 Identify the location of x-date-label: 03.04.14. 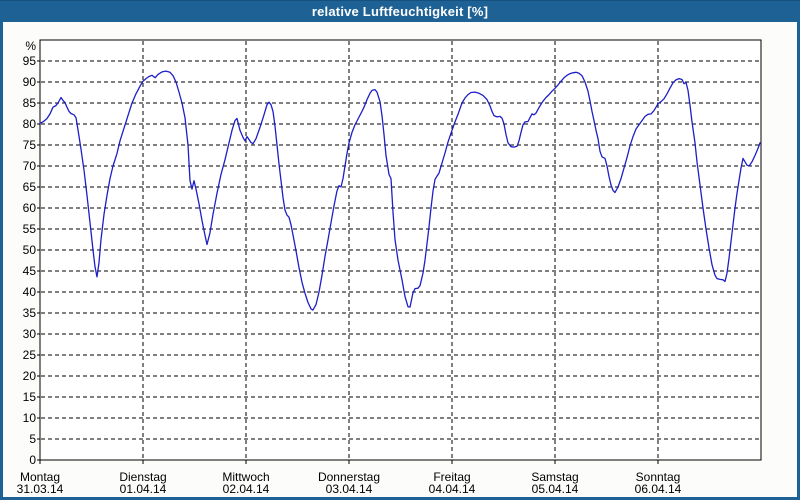
(349, 489).